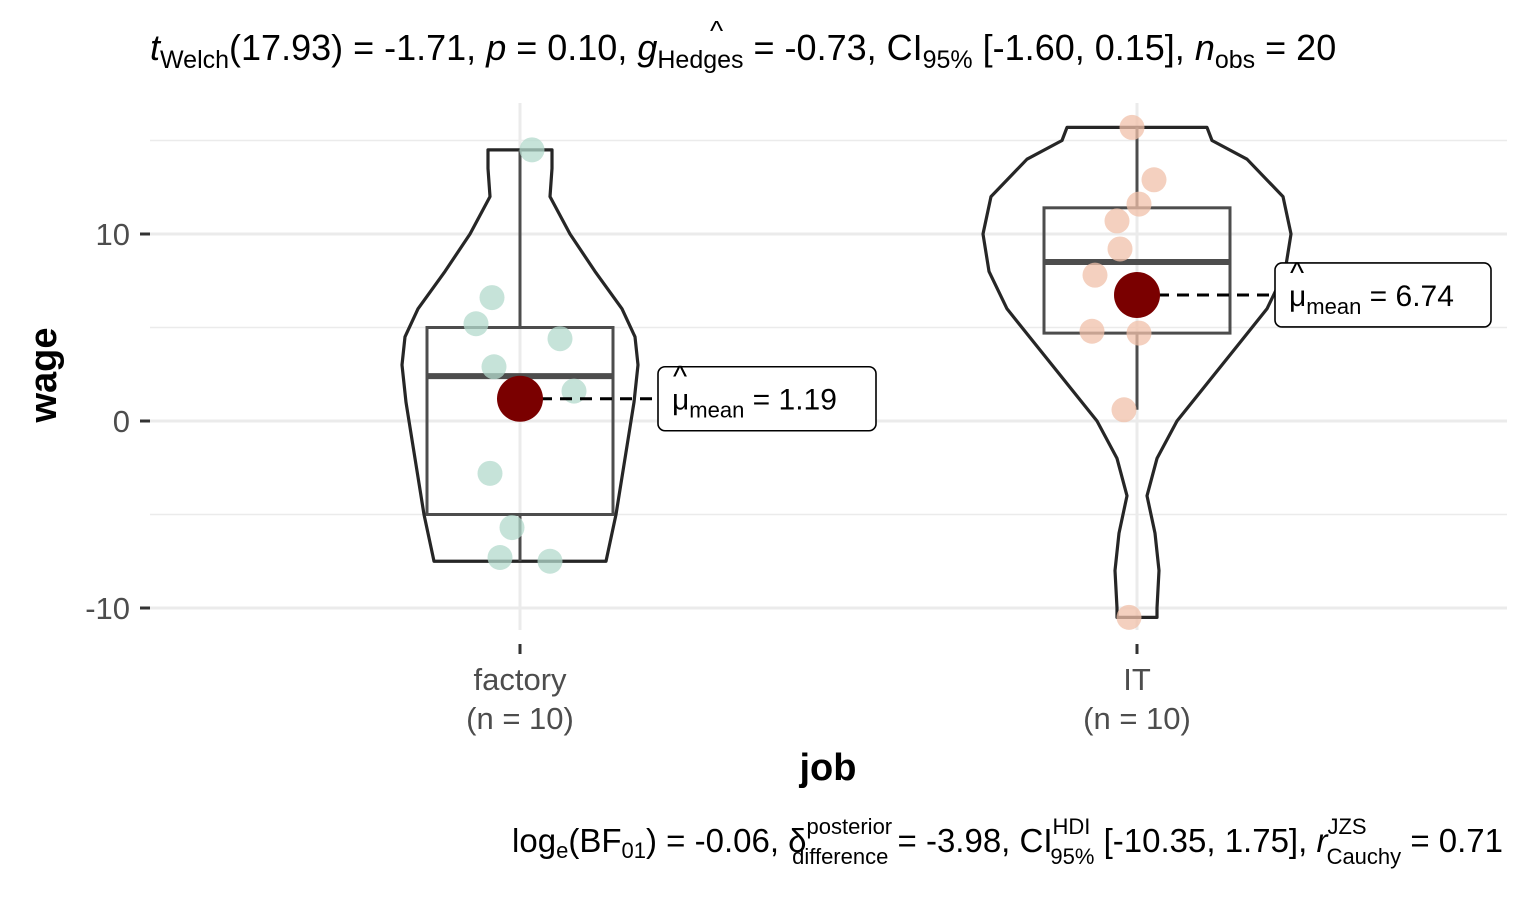 The height and width of the screenshot is (900, 1530). I want to click on x-tick-label: factory, so click(520, 679).